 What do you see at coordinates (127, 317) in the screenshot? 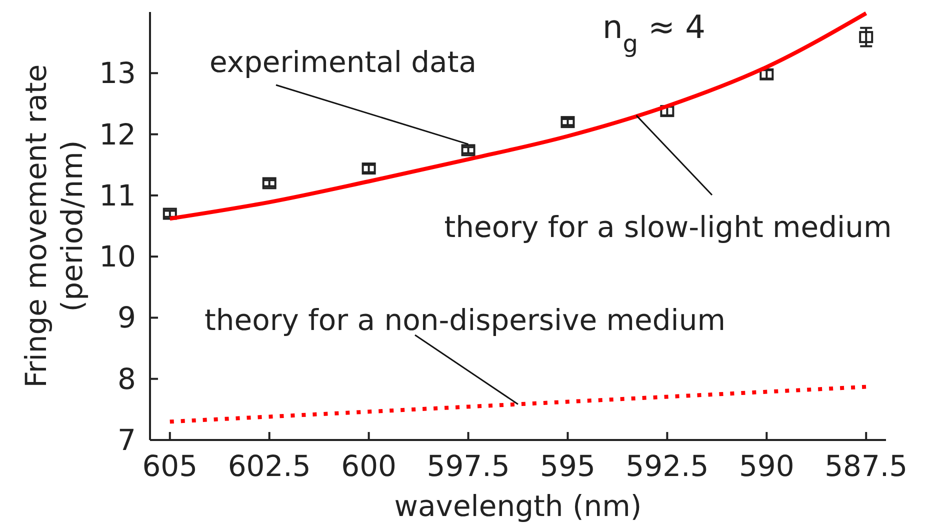
I see `y-tick-label: 9` at bounding box center [127, 317].